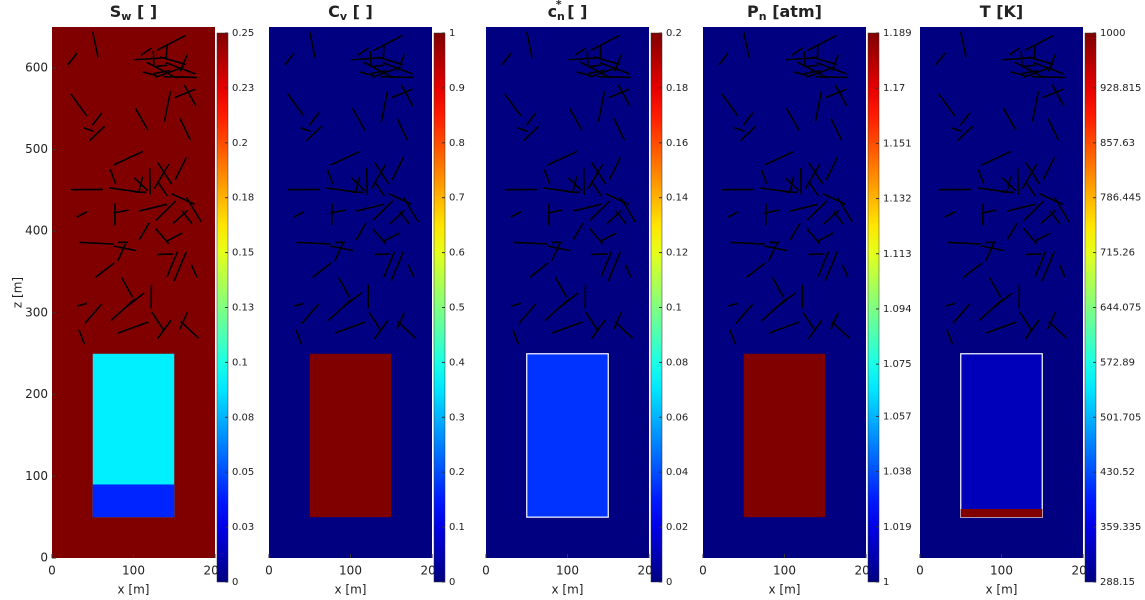 The image size is (1145, 600). I want to click on colorbar-tick-label: 0.4, so click(457, 362).